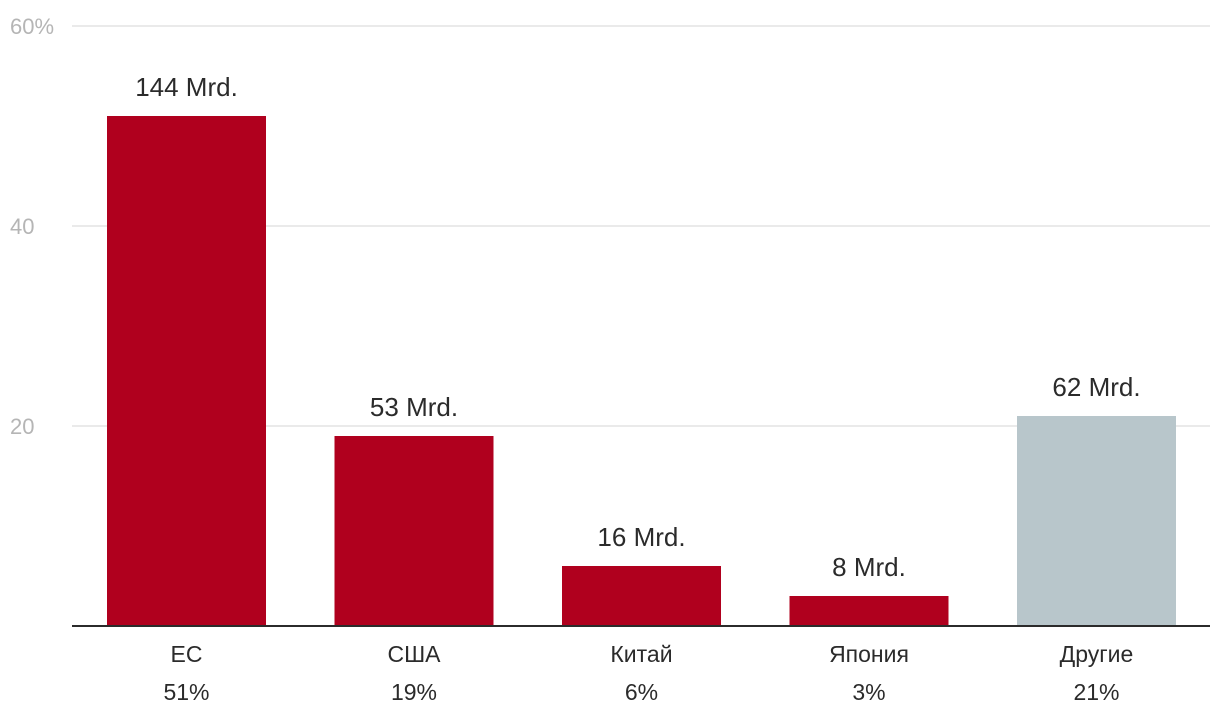 This screenshot has width=1220, height=722. What do you see at coordinates (186, 87) in the screenshot?
I see `bar-value-label: 144 Mrd.` at bounding box center [186, 87].